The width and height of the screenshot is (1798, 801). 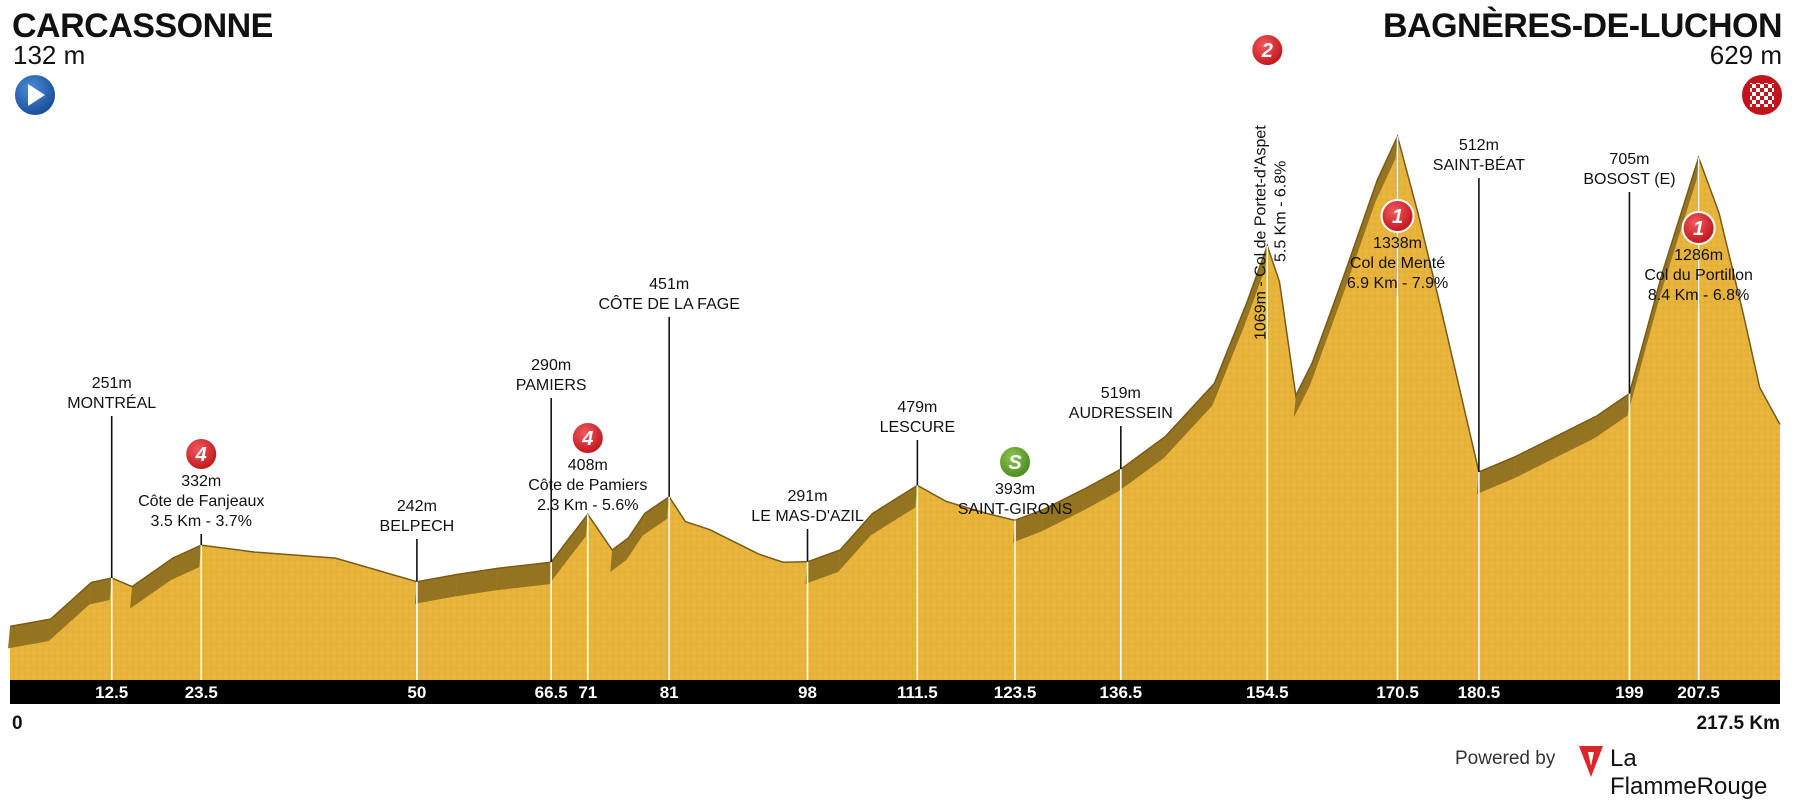 I want to click on x-tick-label: 180.5, so click(x=1479, y=692).